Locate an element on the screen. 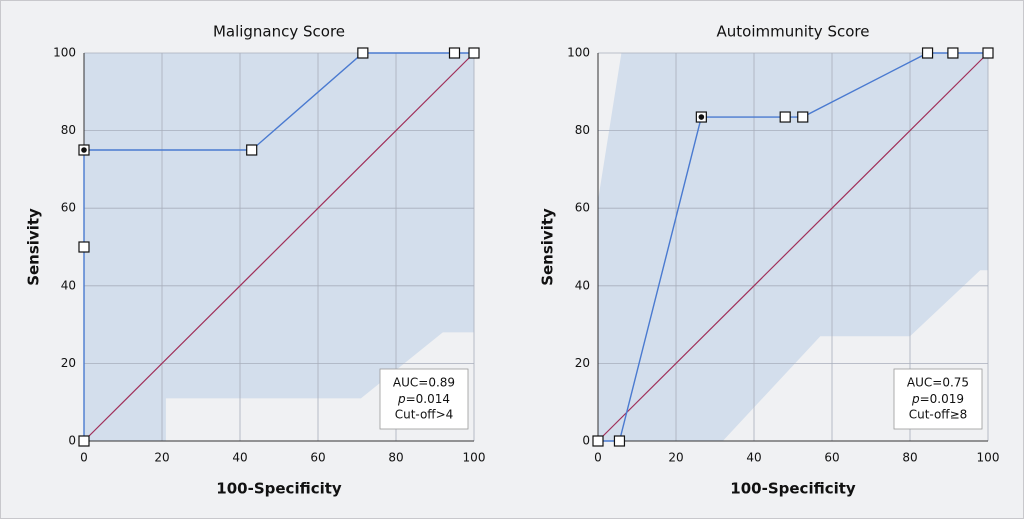 This screenshot has height=519, width=1024. annotation: Cut-off>4 is located at coordinates (424, 415).